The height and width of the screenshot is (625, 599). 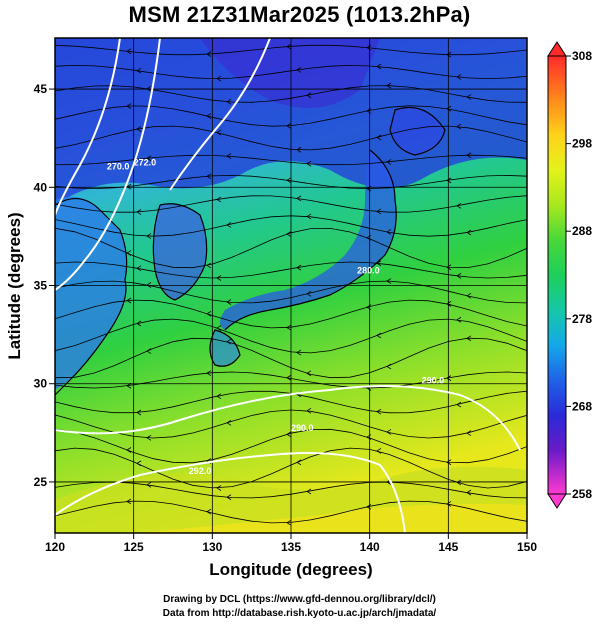 I want to click on x-tick-label: 135, so click(x=291, y=547).